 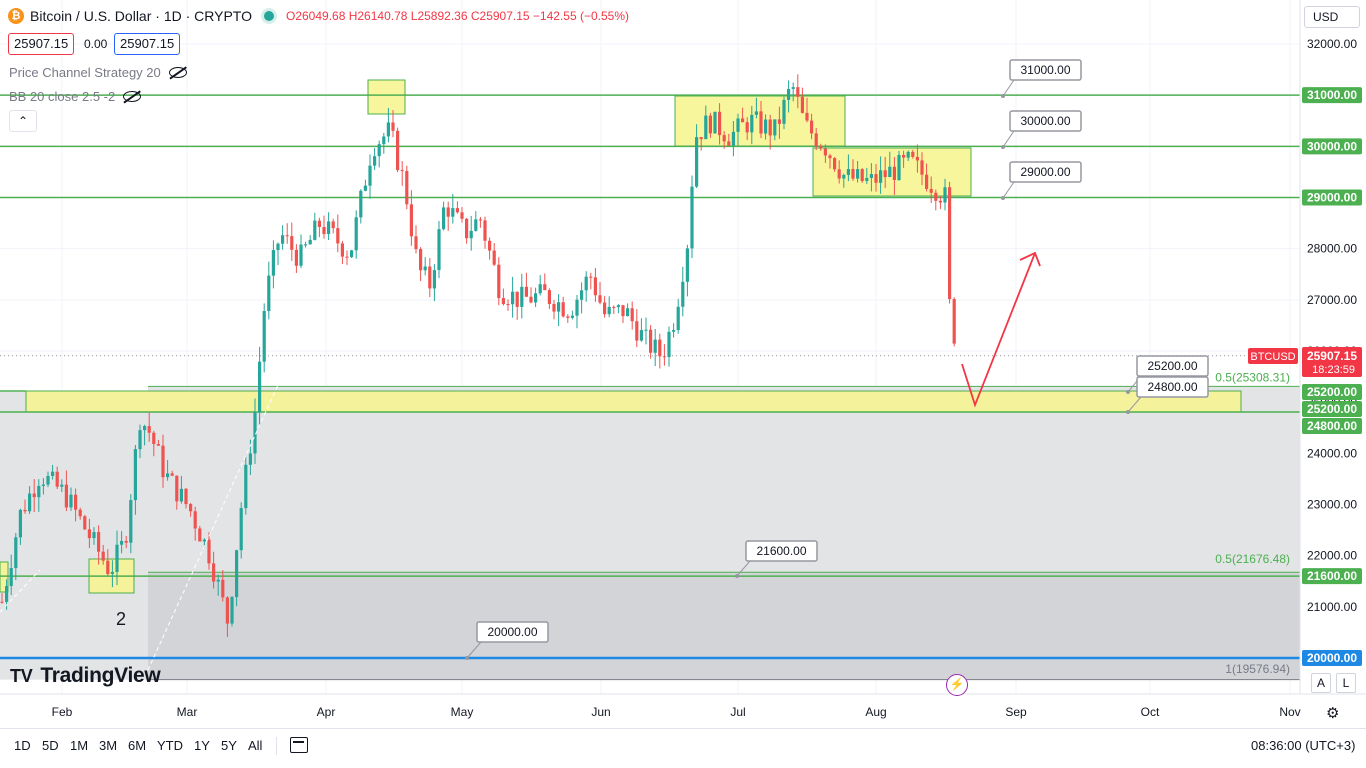 What do you see at coordinates (85, 676) in the screenshot?
I see `tradingview-logo: TV TradingView` at bounding box center [85, 676].